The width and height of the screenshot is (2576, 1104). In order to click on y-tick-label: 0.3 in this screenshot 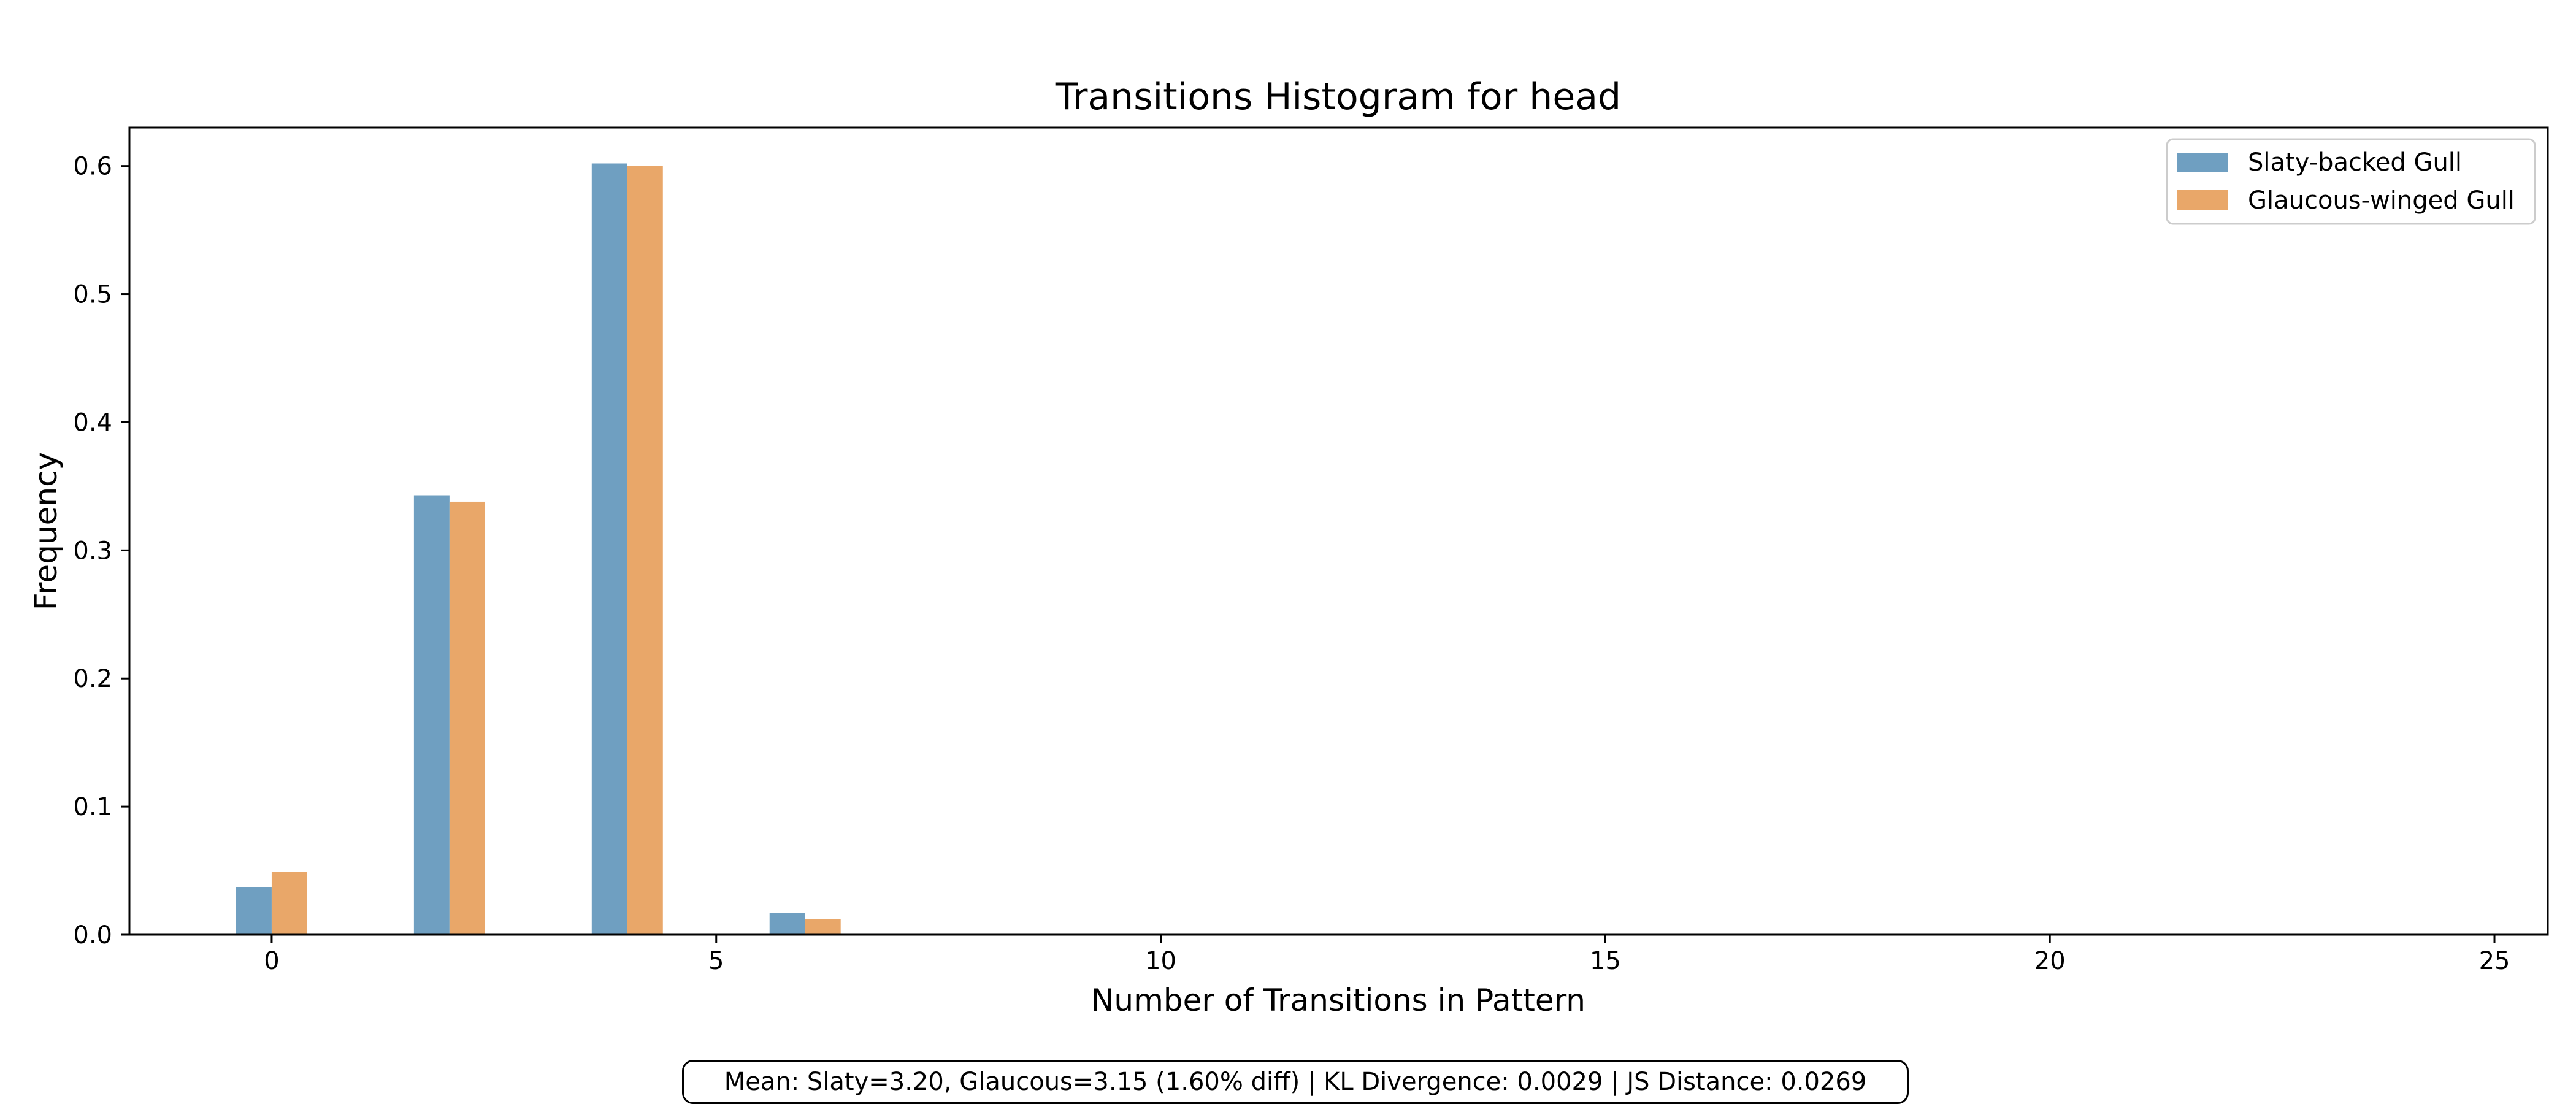, I will do `click(92, 551)`.